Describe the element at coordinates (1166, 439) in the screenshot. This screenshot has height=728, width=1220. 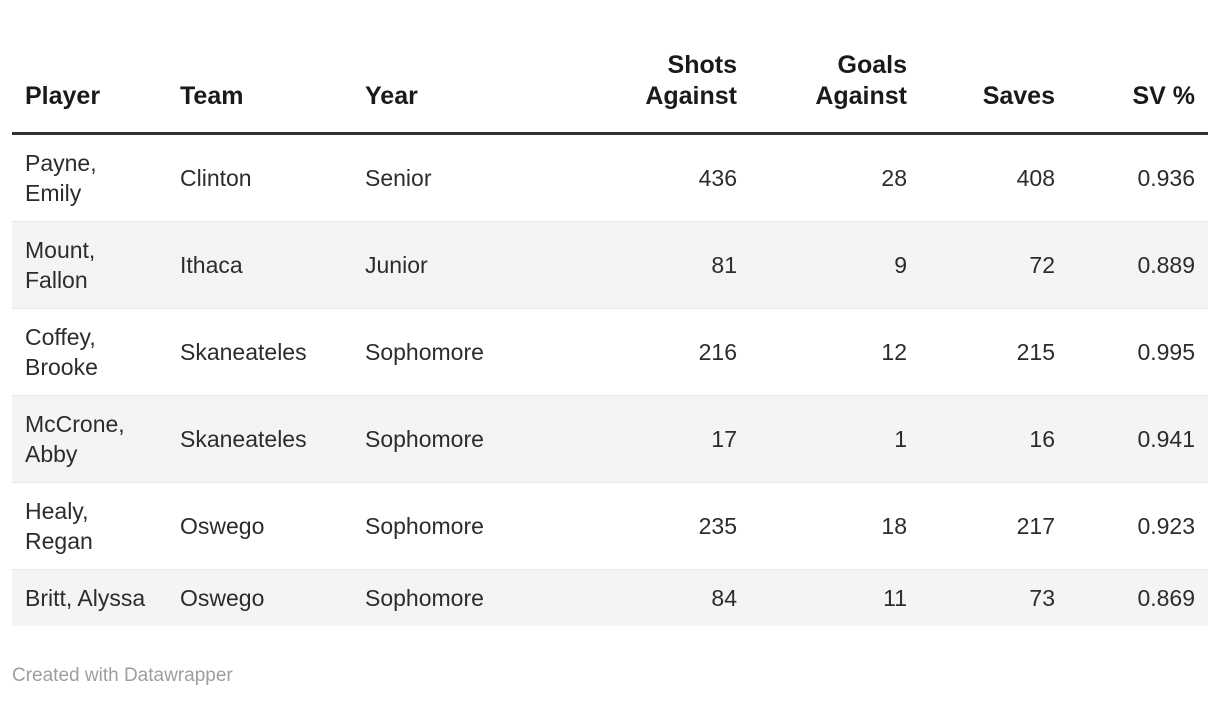
I see `sv-pct-cell: 0.941` at that location.